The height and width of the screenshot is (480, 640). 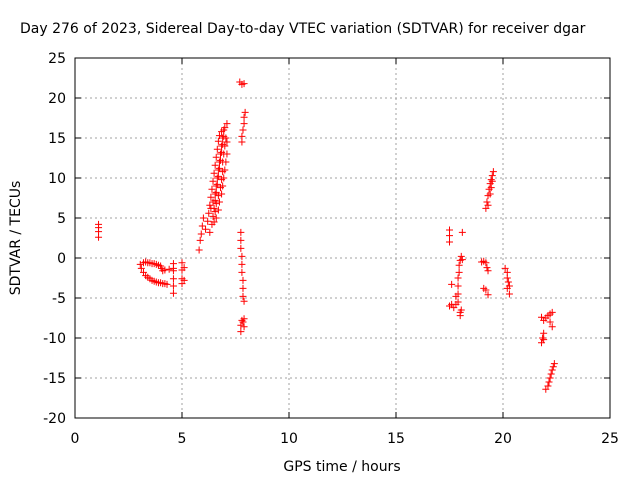 What do you see at coordinates (57, 139) in the screenshot?
I see `y-tick-label: 15` at bounding box center [57, 139].